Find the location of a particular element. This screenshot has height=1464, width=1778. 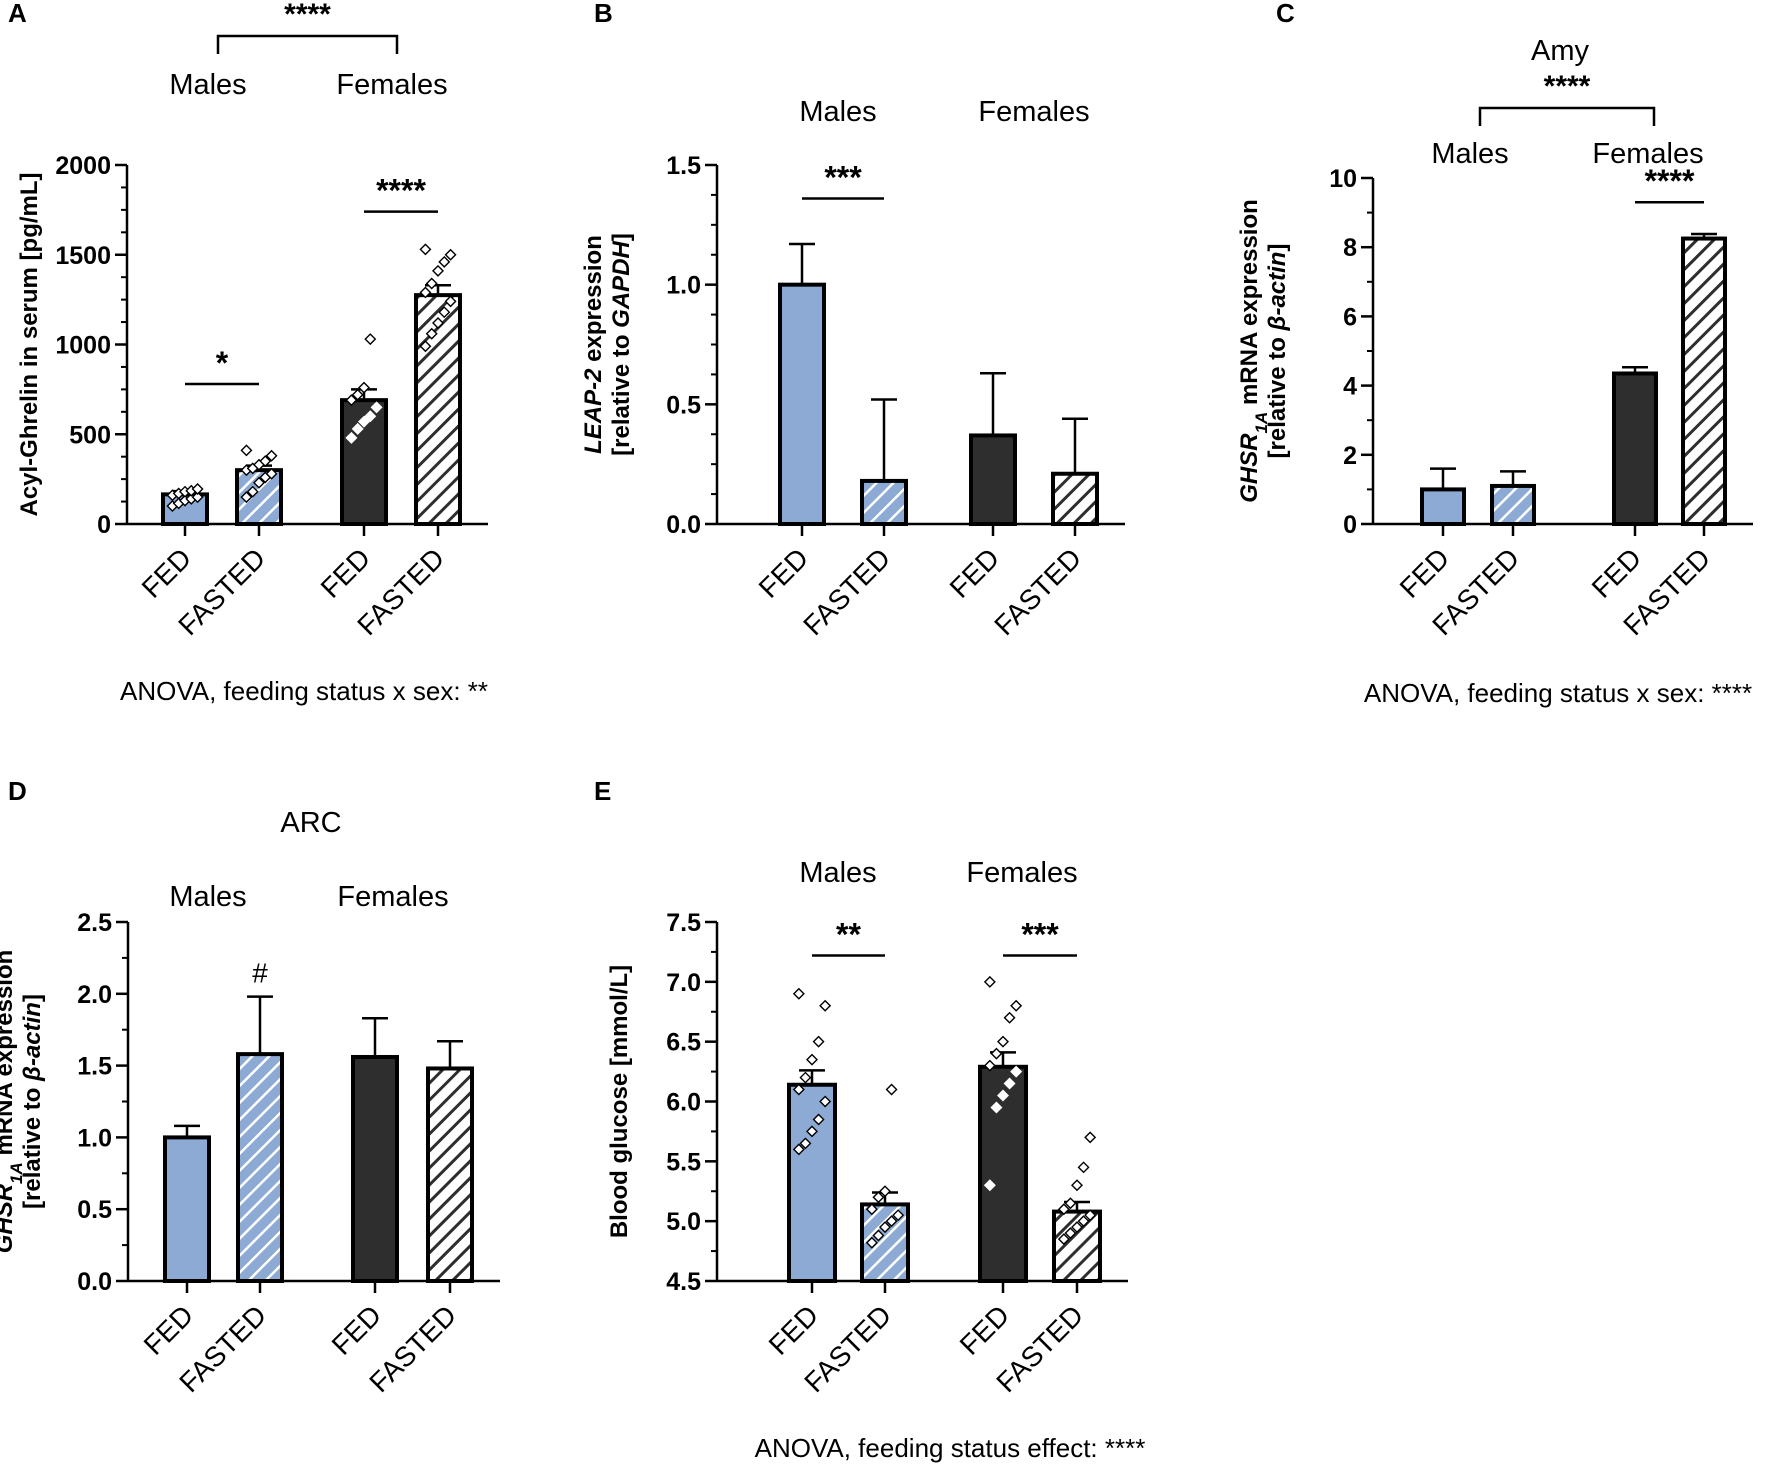

x-tick-label-E-2: FED is located at coordinates (985, 1330).